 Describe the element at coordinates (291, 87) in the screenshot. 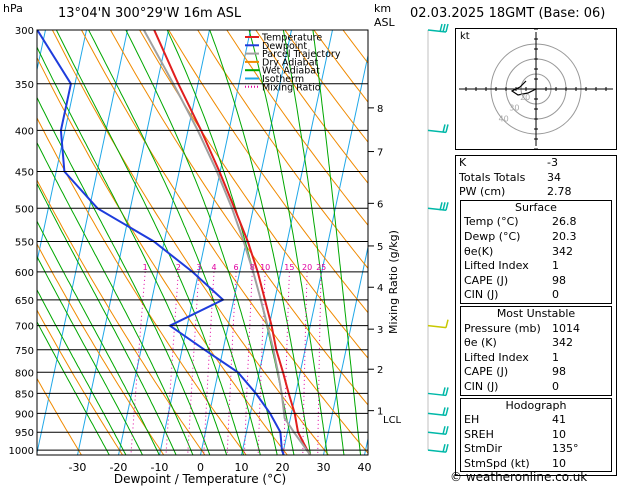

I see `legend-label: Mixing Ratio` at that location.